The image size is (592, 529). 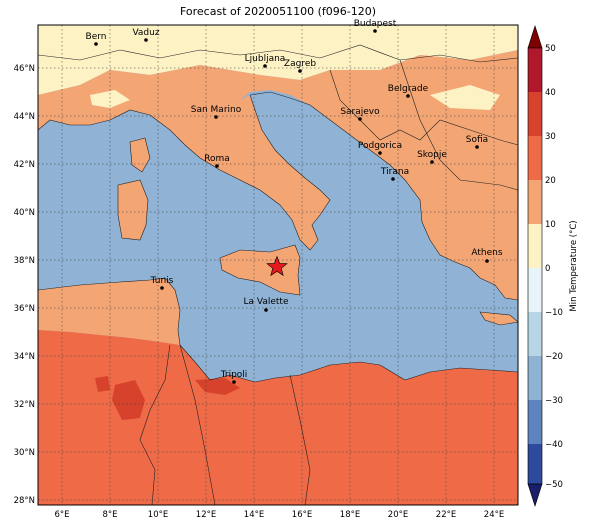 I want to click on colorbar-tick: −10, so click(x=554, y=313).